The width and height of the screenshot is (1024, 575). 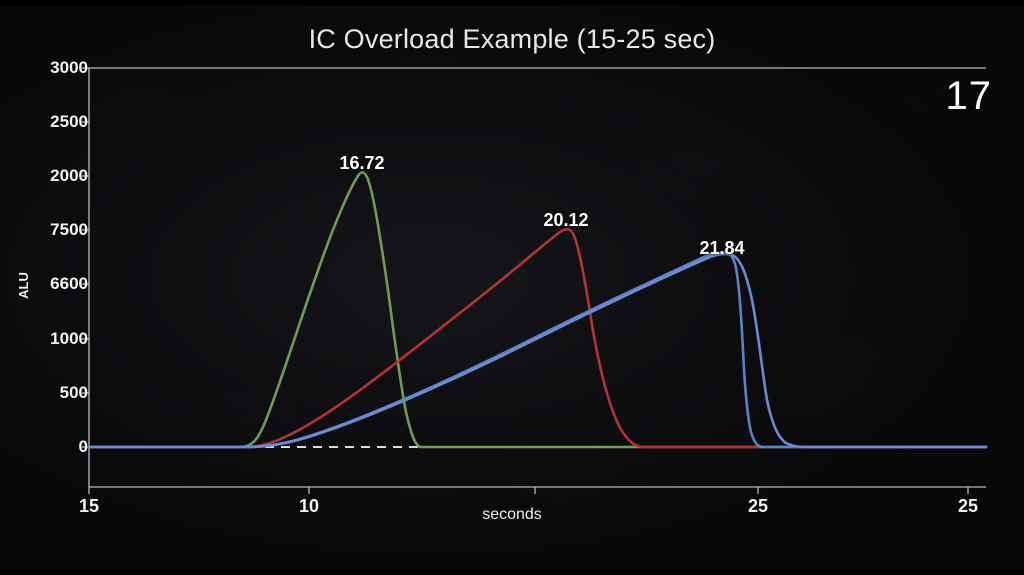 What do you see at coordinates (69, 229) in the screenshot?
I see `y-tick-label: 7500` at bounding box center [69, 229].